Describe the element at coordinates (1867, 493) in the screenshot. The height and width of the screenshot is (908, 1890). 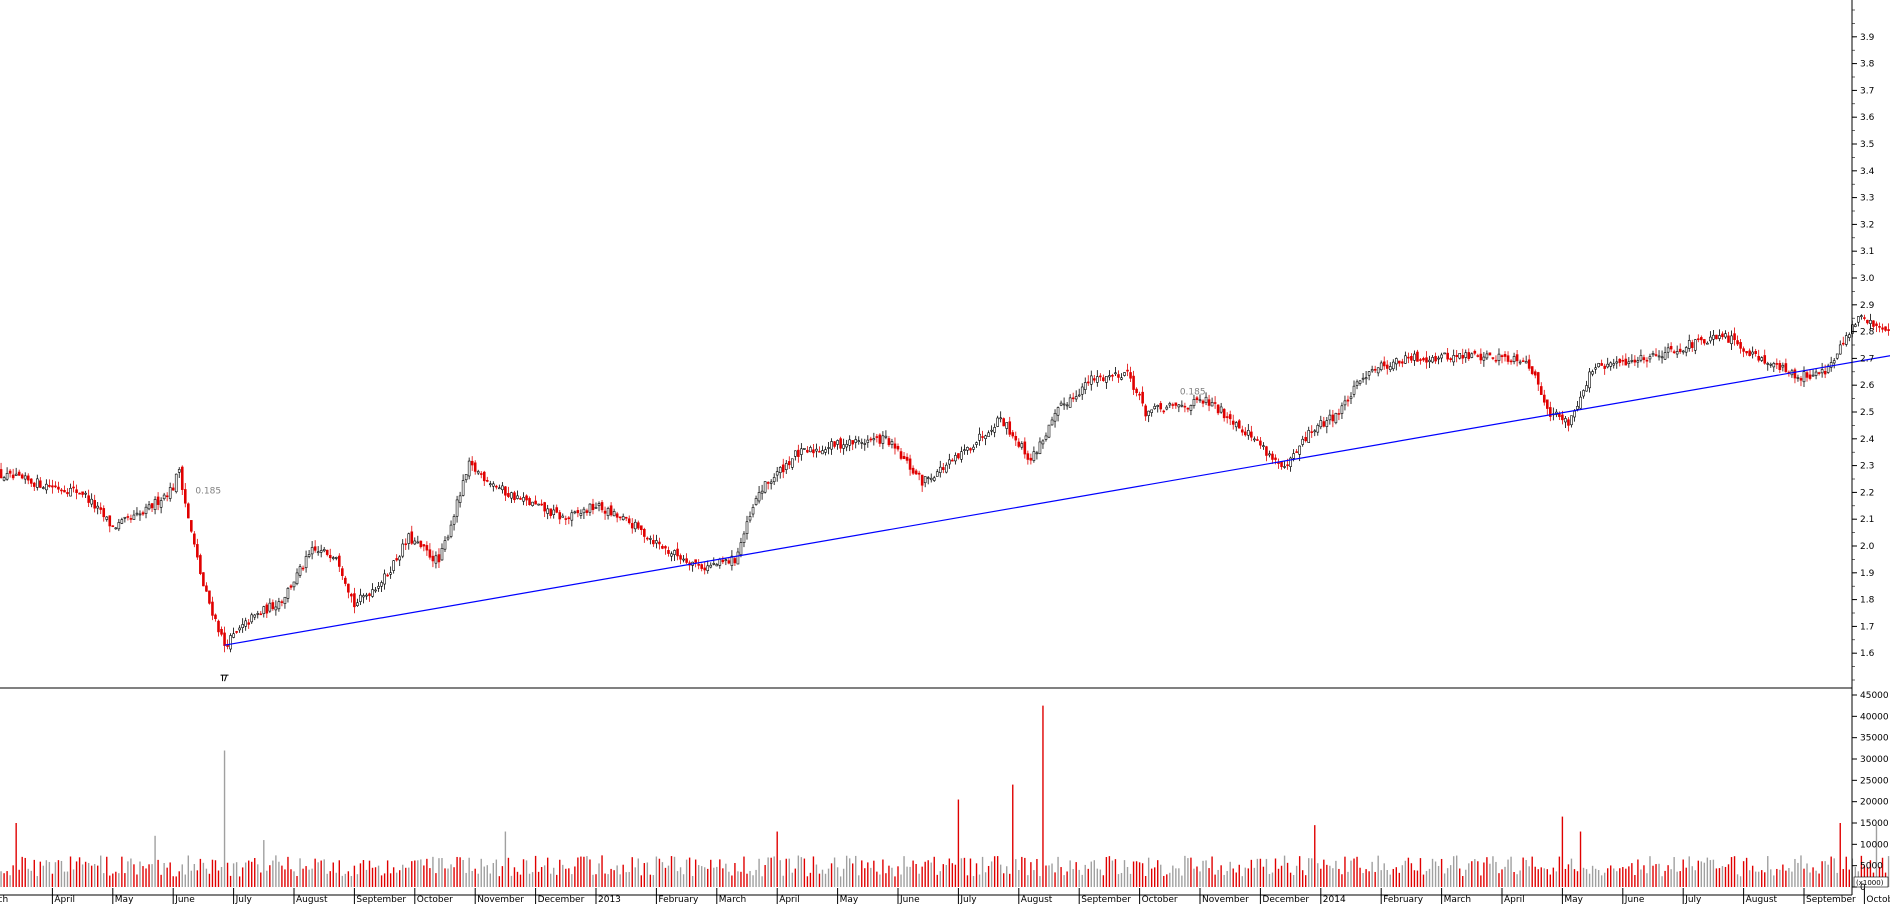
I see `price-tick-label: 2.2` at that location.